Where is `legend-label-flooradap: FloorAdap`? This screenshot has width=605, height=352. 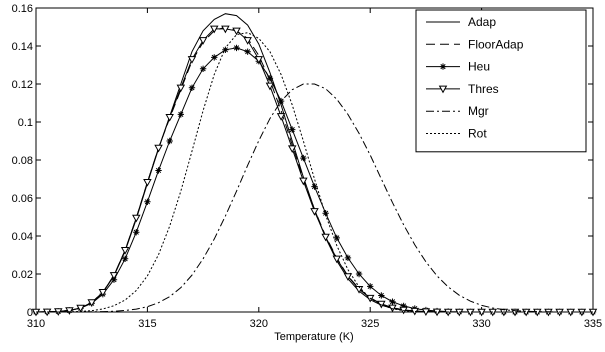 legend-label-flooradap: FloorAdap is located at coordinates (496, 44).